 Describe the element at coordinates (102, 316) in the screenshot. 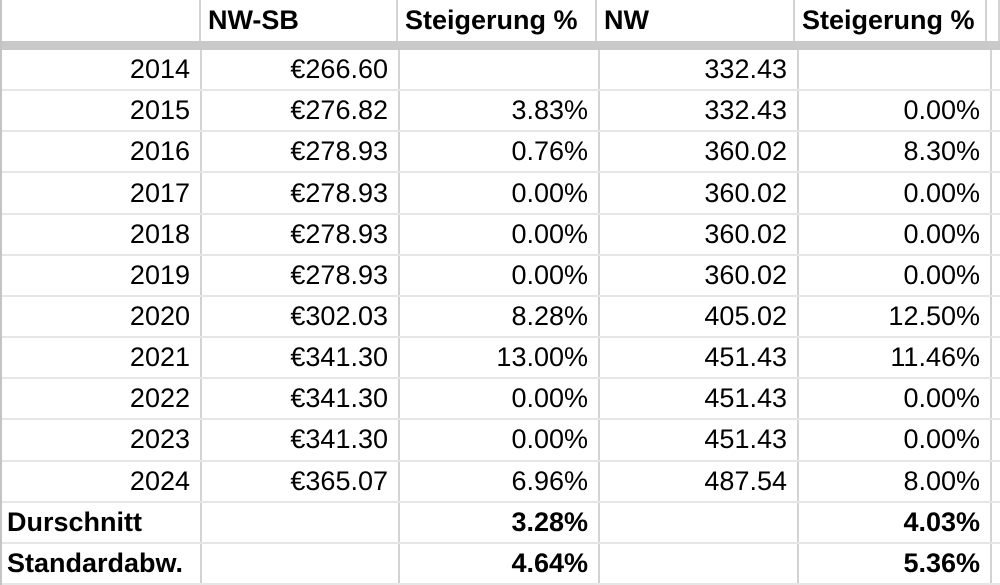

I see `cell-year: 2020` at that location.